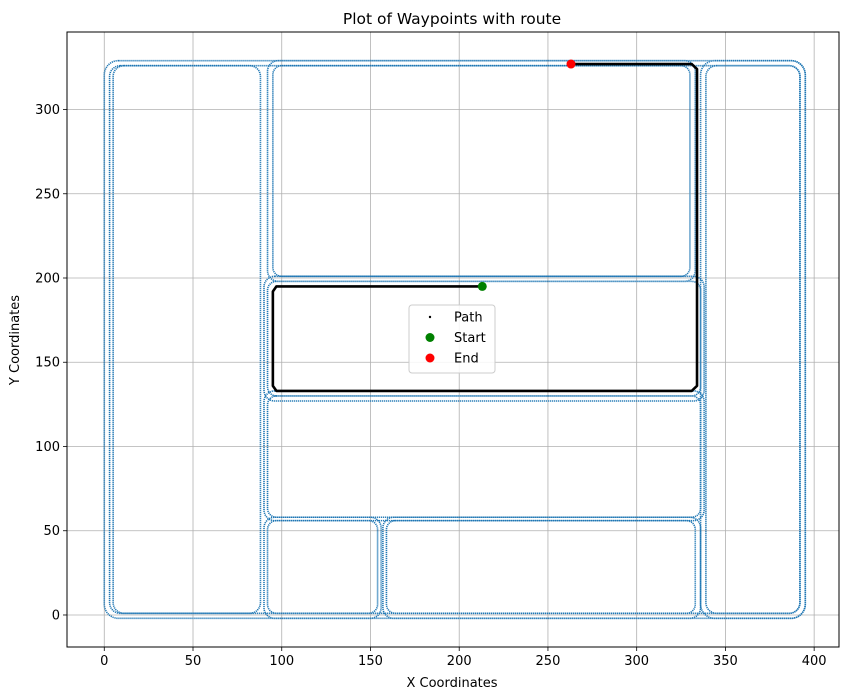  Describe the element at coordinates (548, 661) in the screenshot. I see `x-tick-label: 250` at that location.